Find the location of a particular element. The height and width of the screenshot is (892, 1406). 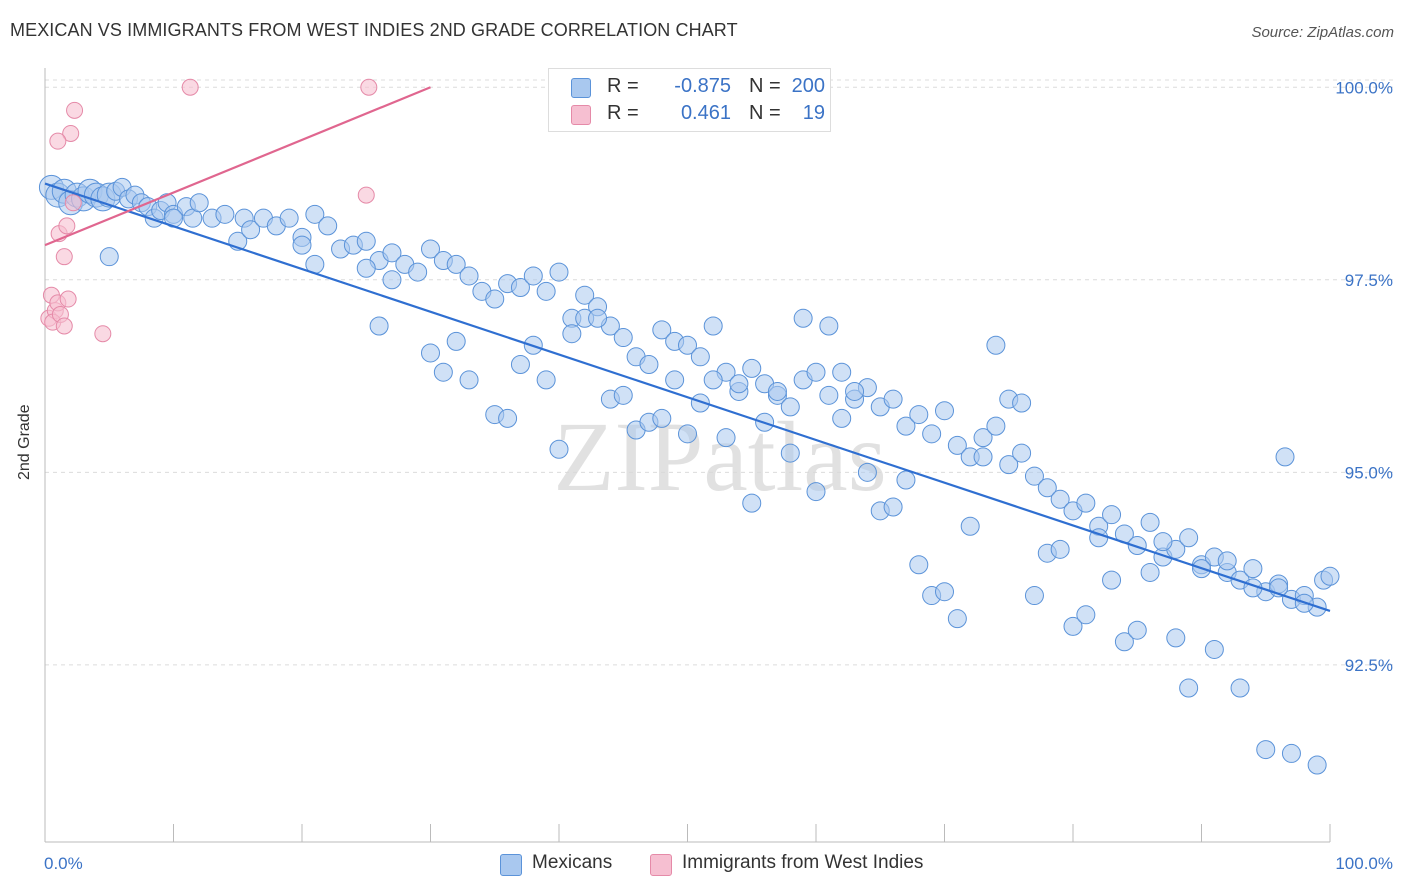

west-indies-trend-line is located at coordinates (237, 166).